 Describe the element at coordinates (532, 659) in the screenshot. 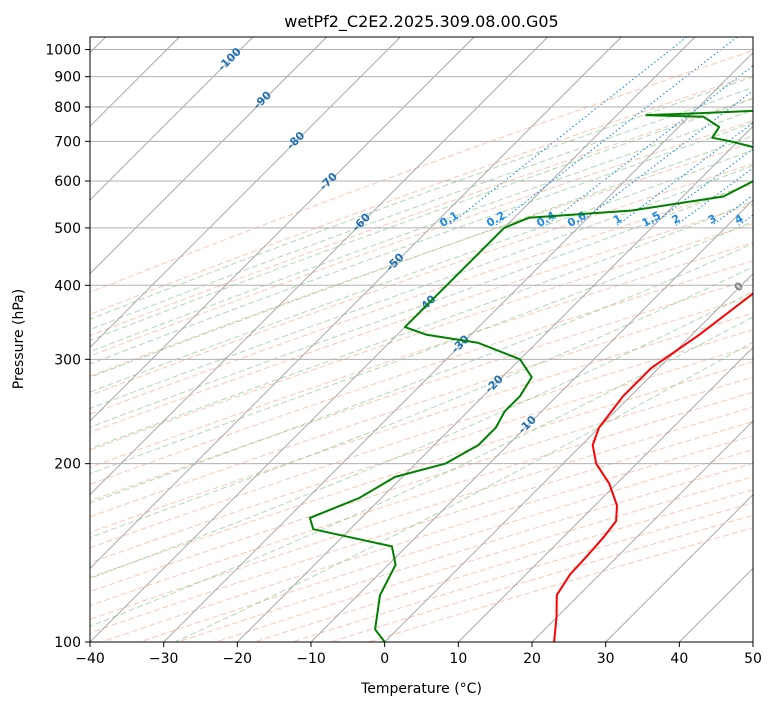

I see `x-tick-label: 20` at that location.